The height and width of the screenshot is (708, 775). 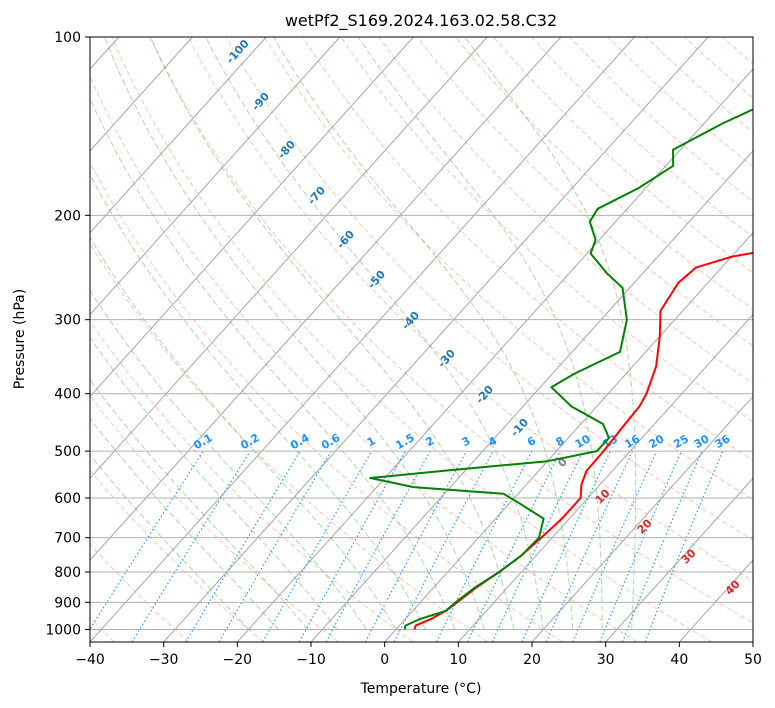 I want to click on mixing-ratio-label: 1, so click(x=371, y=441).